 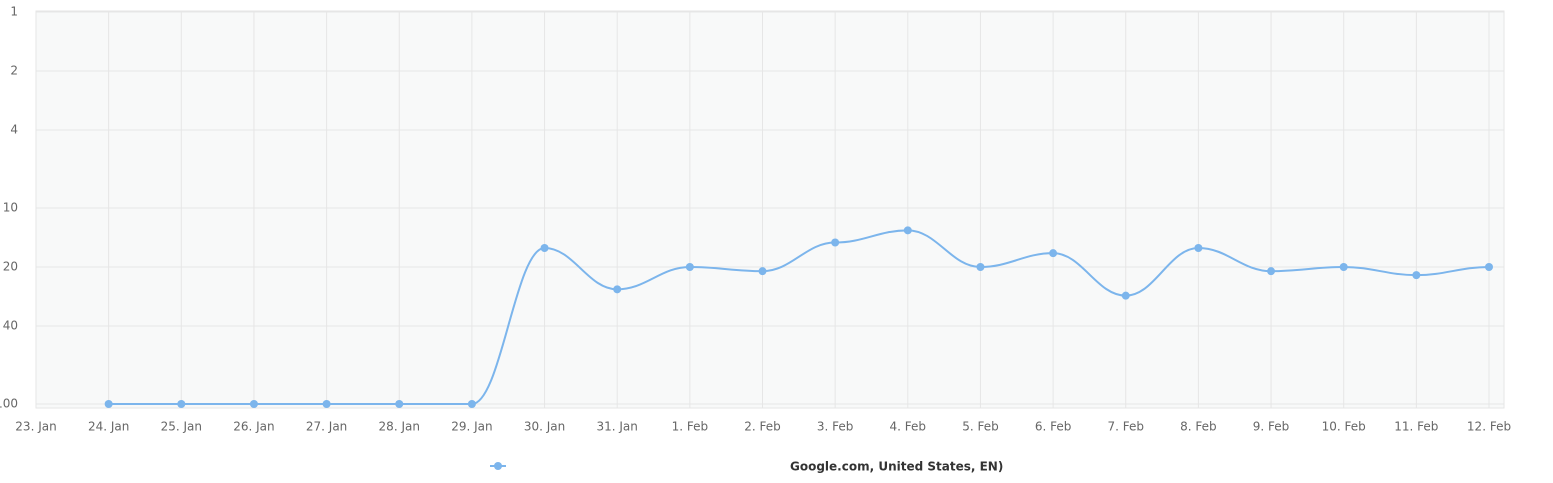 I want to click on x-tick-label: 28. Jan, so click(x=399, y=427).